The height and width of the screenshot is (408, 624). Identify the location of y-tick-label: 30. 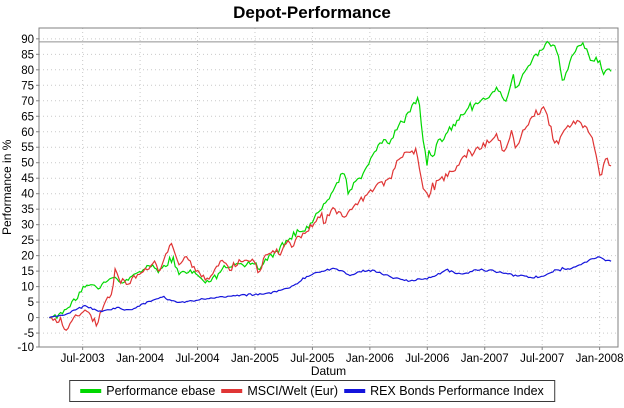
(27, 226).